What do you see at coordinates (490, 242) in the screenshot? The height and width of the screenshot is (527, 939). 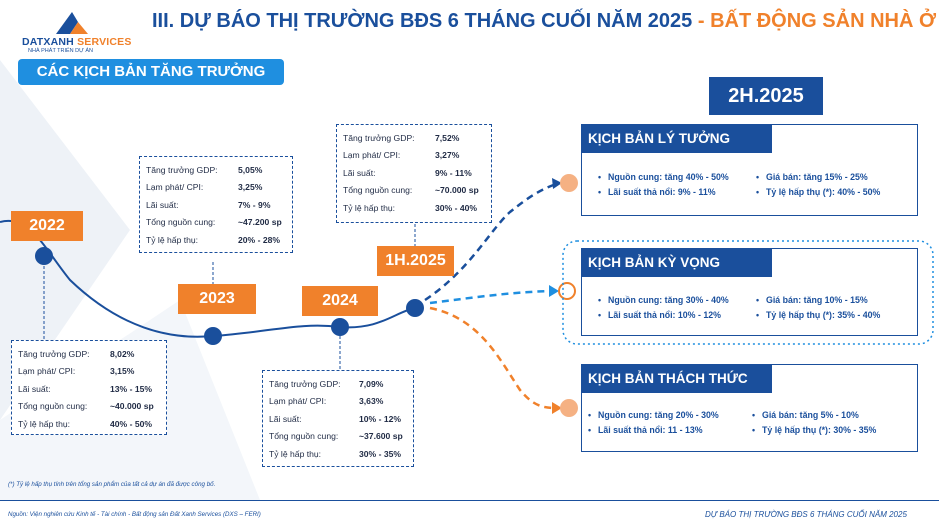 I see `connector-ideal` at bounding box center [490, 242].